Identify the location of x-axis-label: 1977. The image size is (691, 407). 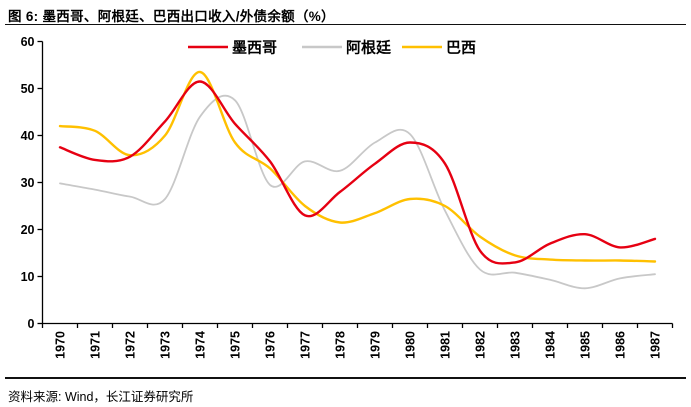
(306, 345).